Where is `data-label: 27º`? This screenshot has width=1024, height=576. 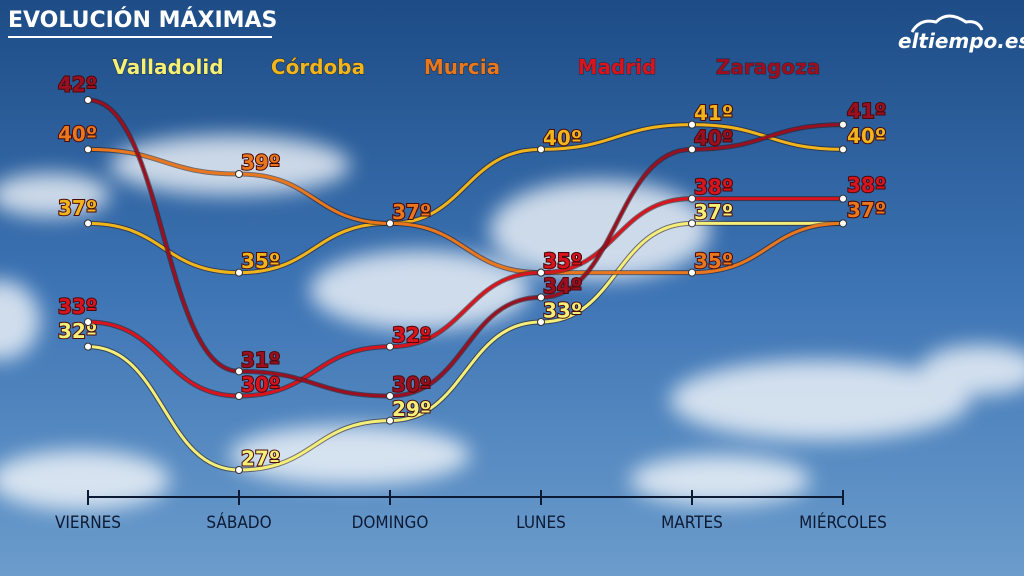 data-label: 27º is located at coordinates (260, 459).